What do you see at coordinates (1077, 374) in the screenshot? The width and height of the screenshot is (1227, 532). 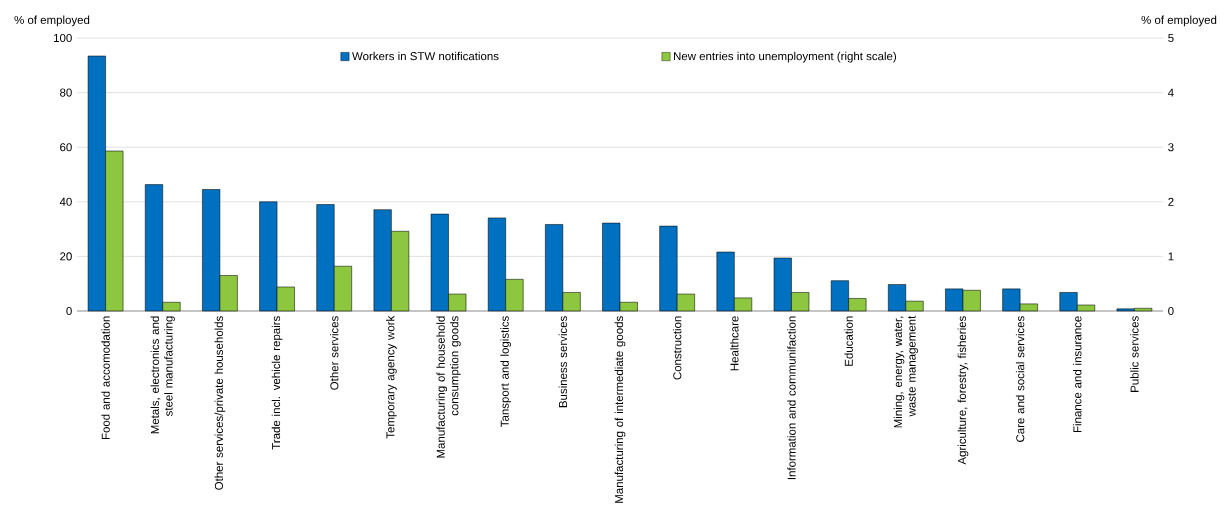 I see `x-tick-label: Finance and insurance` at bounding box center [1077, 374].